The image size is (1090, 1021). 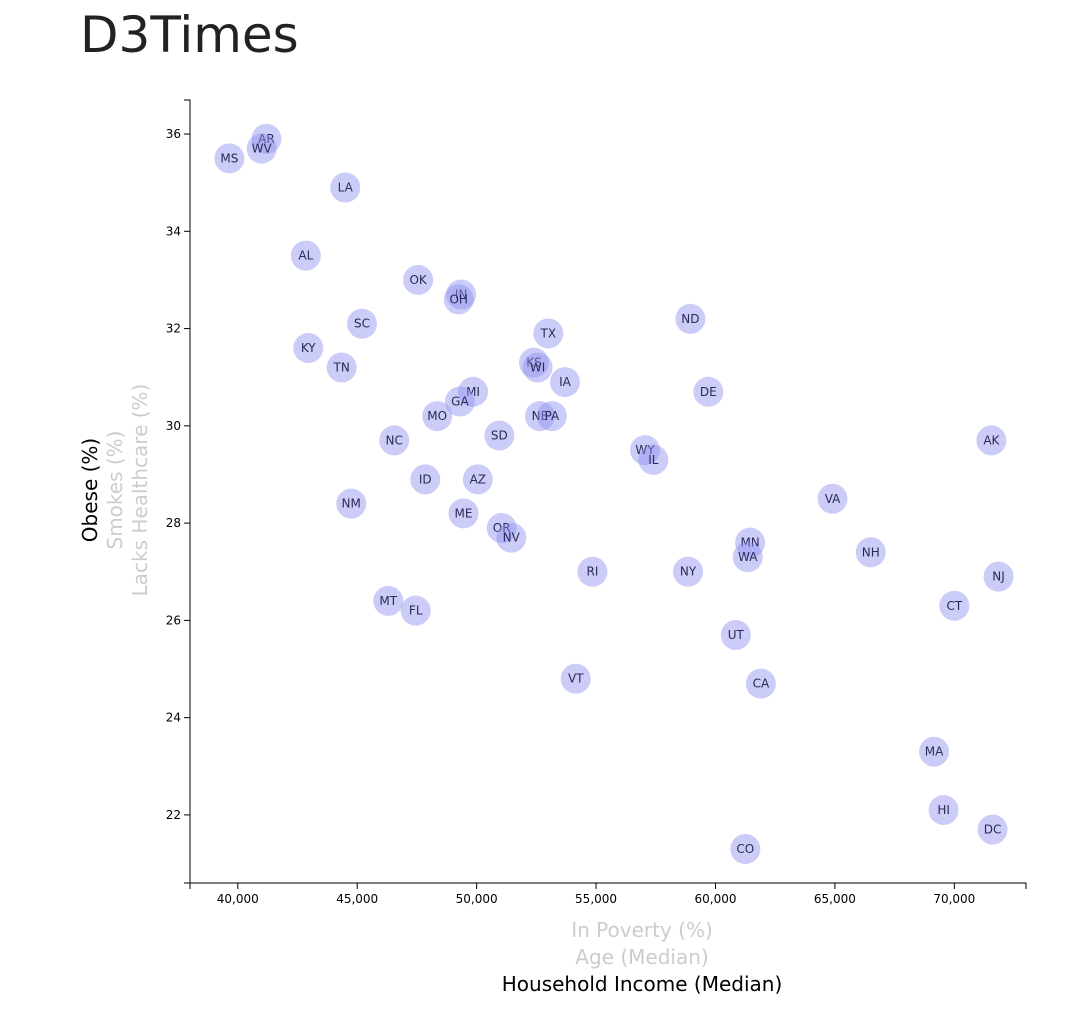 What do you see at coordinates (415, 610) in the screenshot?
I see `state-marker-fl` at bounding box center [415, 610].